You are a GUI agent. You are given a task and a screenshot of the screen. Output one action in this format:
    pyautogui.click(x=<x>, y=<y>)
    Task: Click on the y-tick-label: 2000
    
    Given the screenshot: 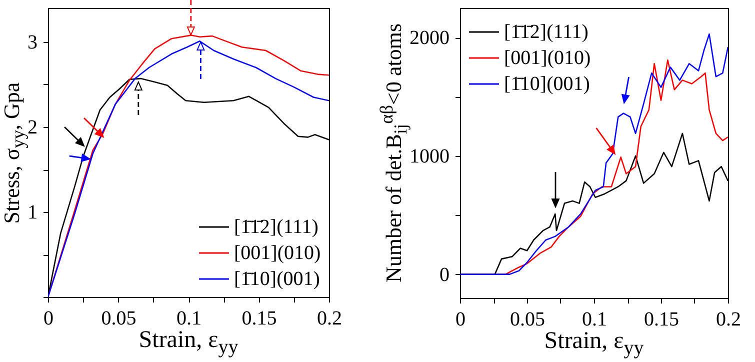 What is the action you would take?
    pyautogui.click(x=430, y=38)
    